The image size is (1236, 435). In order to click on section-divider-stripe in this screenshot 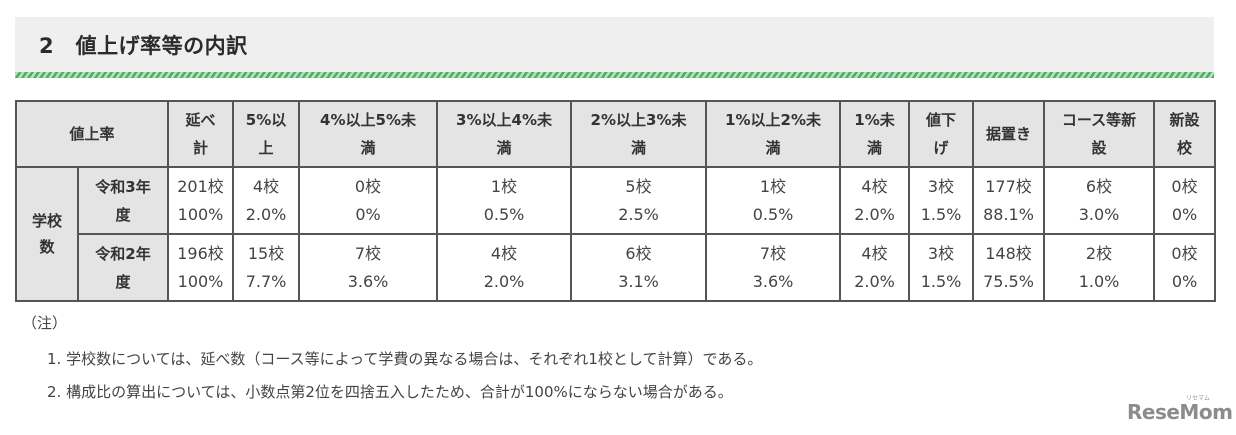, I will do `click(614, 75)`.